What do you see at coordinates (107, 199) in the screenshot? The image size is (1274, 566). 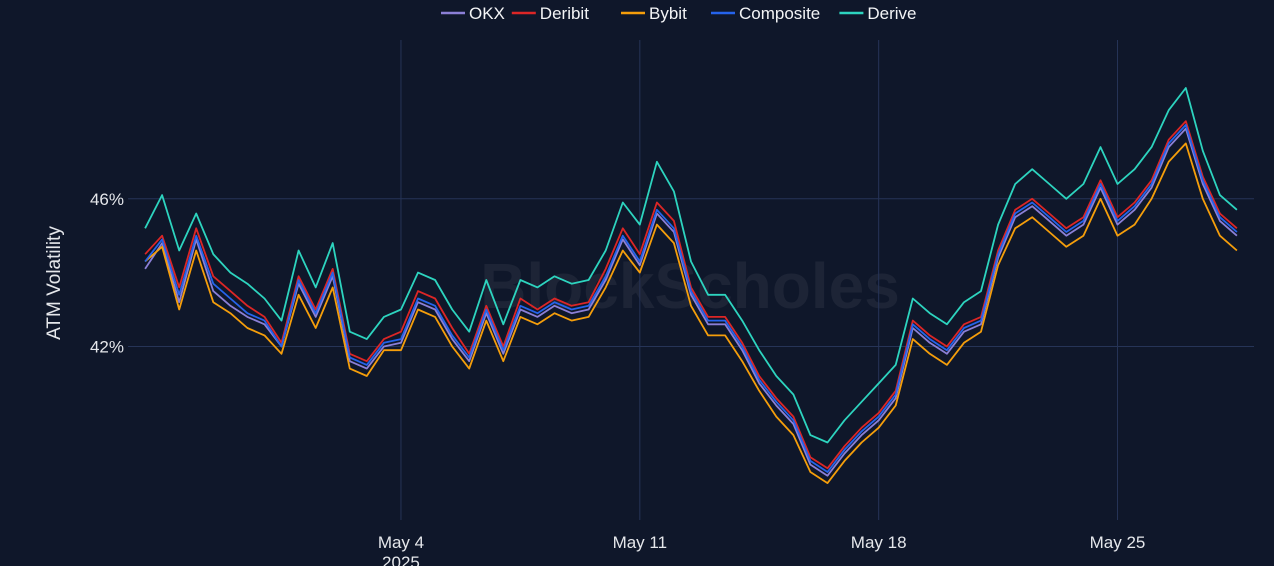 I see `y-tick-label: 46%` at bounding box center [107, 199].